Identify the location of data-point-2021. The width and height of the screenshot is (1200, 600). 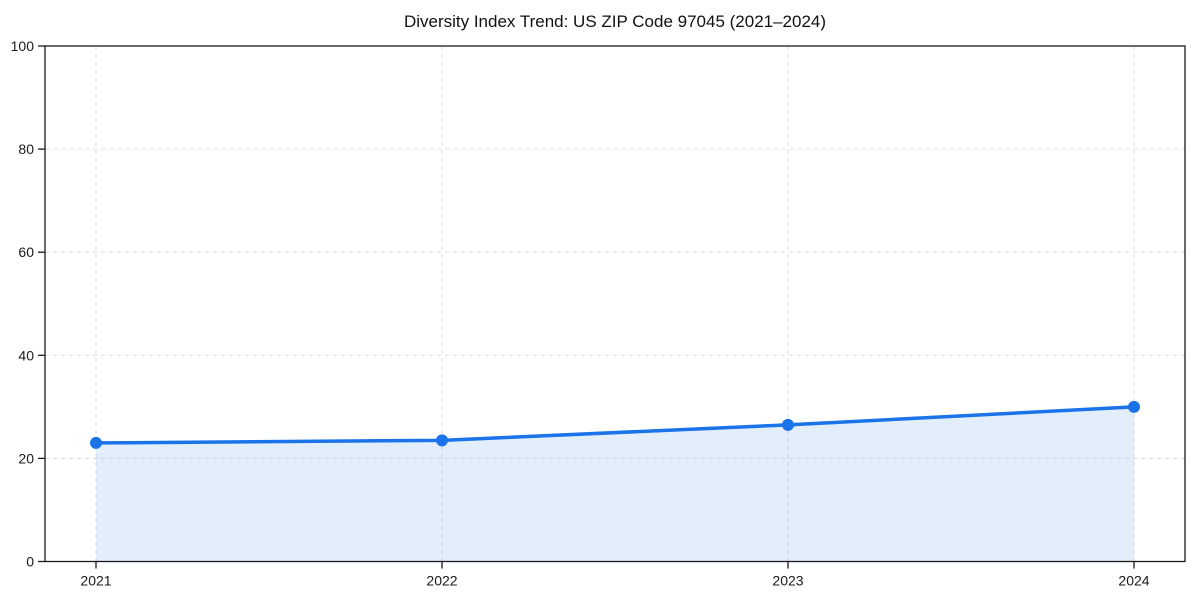
(96, 442).